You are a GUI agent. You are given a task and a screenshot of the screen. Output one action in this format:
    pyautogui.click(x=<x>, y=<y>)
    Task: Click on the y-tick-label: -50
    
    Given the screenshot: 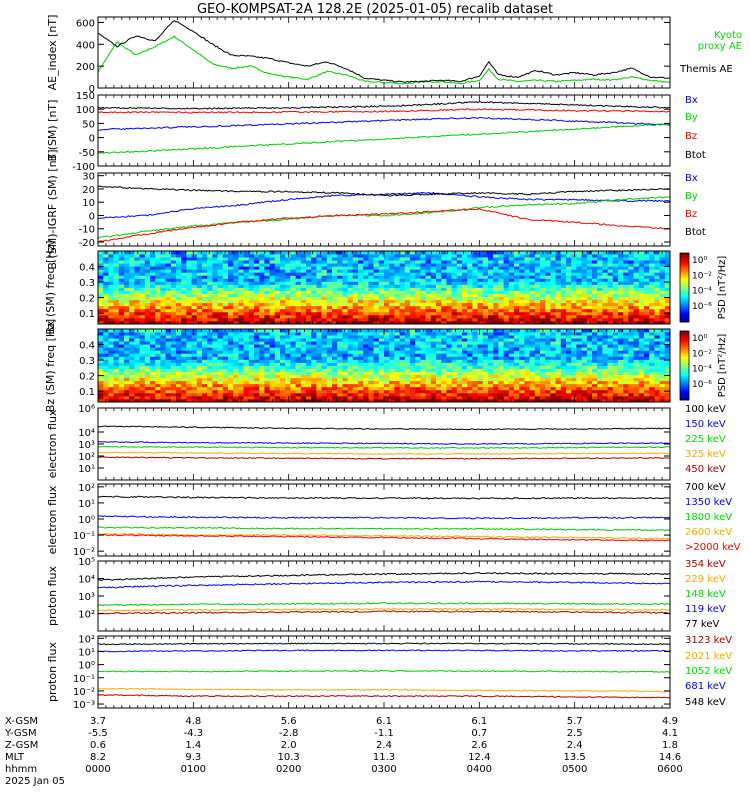 What is the action you would take?
    pyautogui.click(x=87, y=153)
    